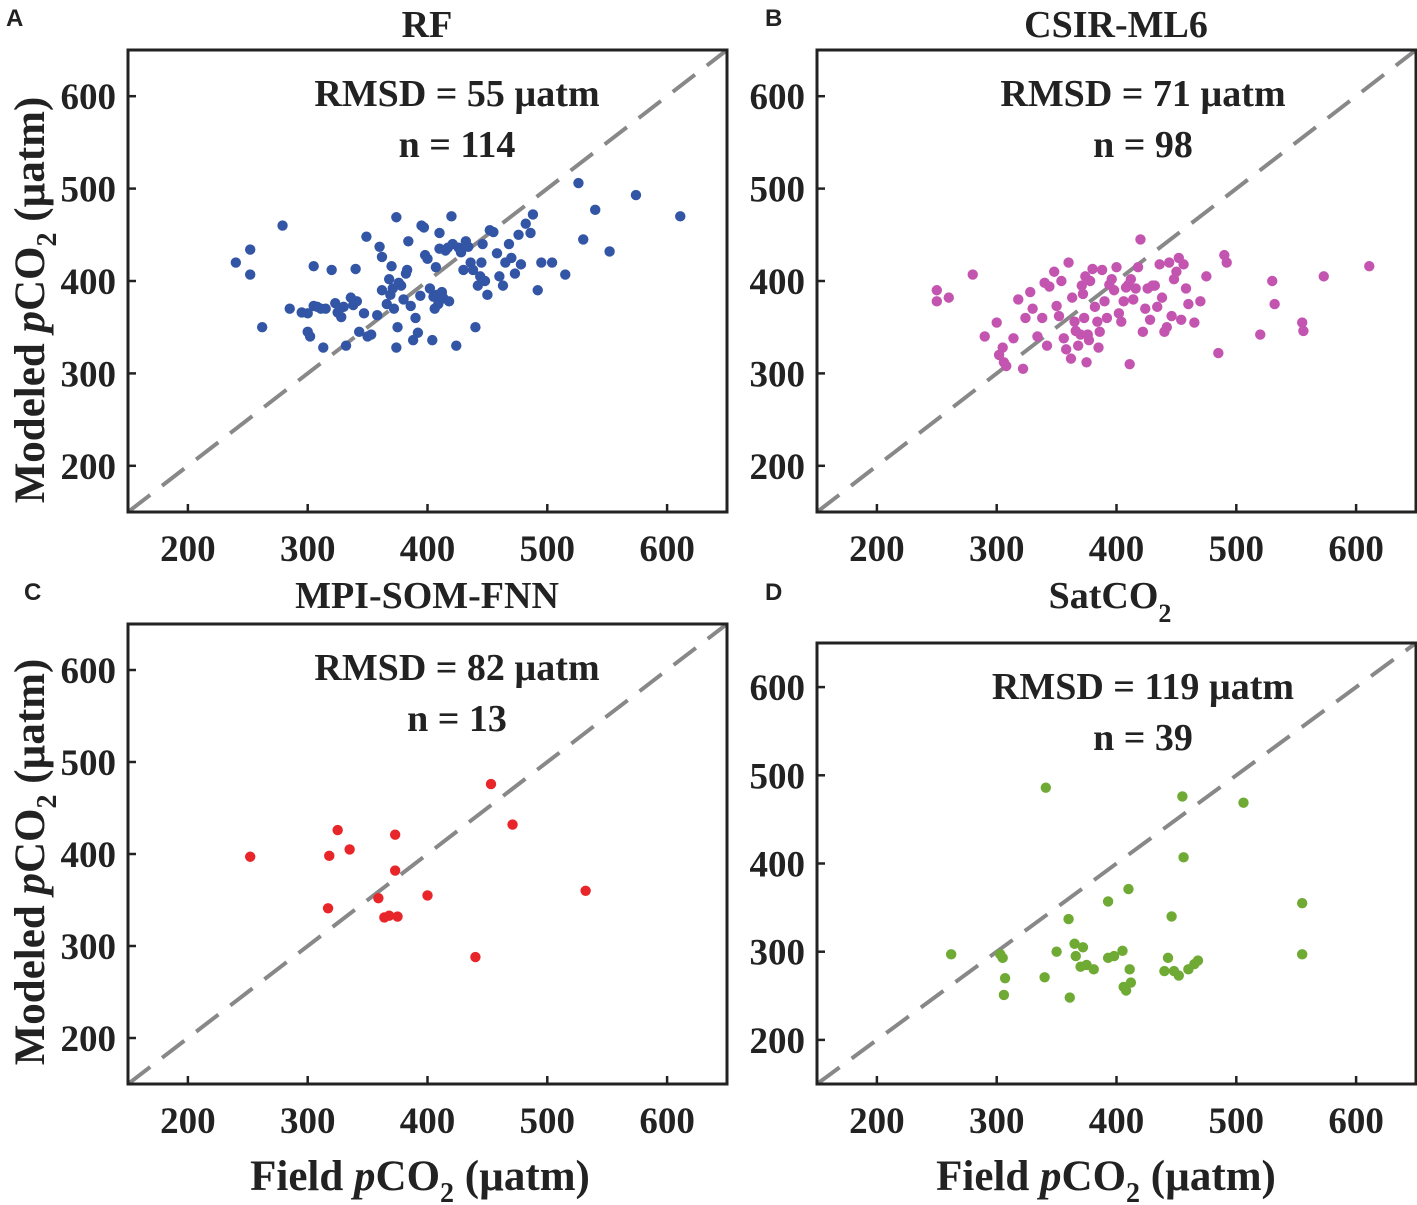 This screenshot has width=1417, height=1205. What do you see at coordinates (47, 802) in the screenshot?
I see `y-axis-label-sub: 2` at bounding box center [47, 802].